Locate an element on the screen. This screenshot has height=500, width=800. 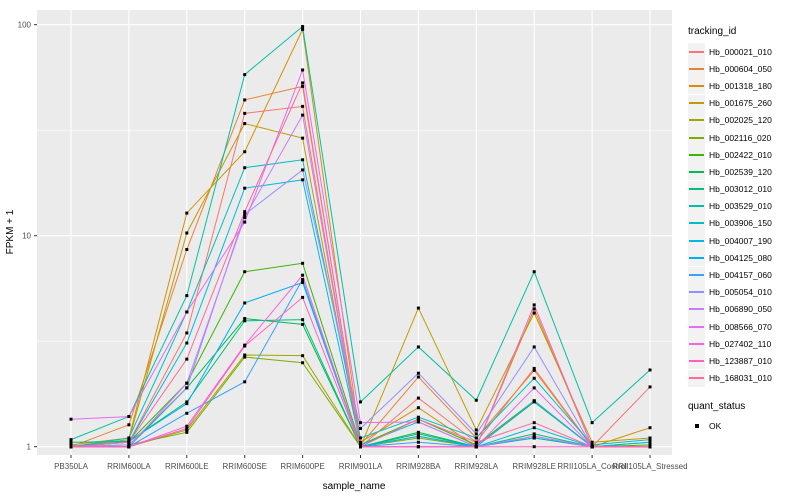
x-tick-label: PB350LA is located at coordinates (71, 466).